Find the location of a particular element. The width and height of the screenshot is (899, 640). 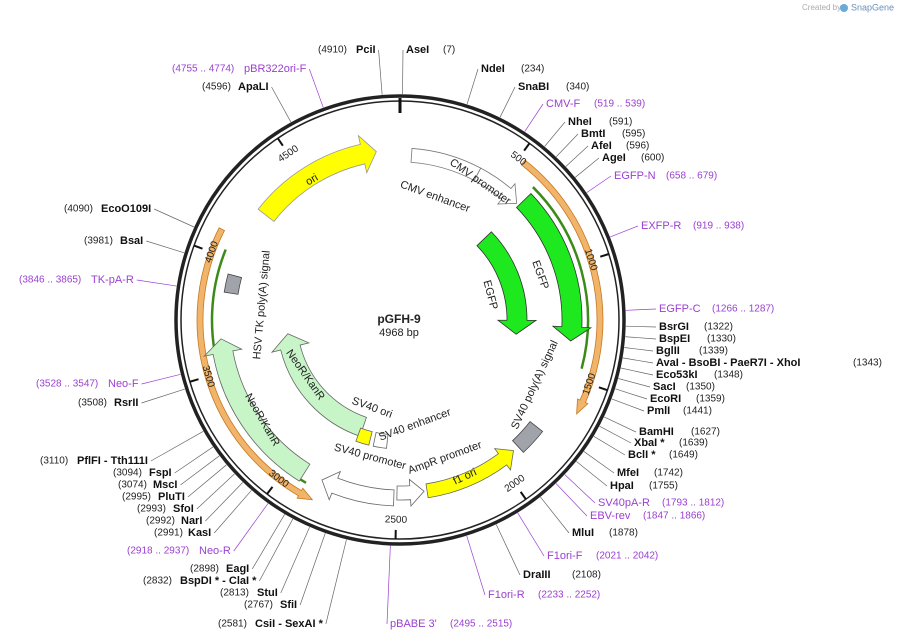

brand: SnapGene is located at coordinates (872, 7).